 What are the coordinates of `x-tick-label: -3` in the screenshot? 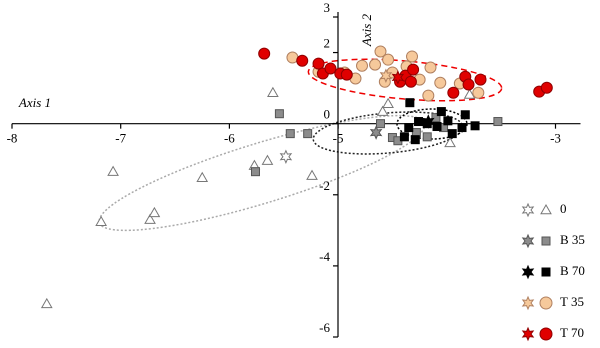 It's located at (555, 138).